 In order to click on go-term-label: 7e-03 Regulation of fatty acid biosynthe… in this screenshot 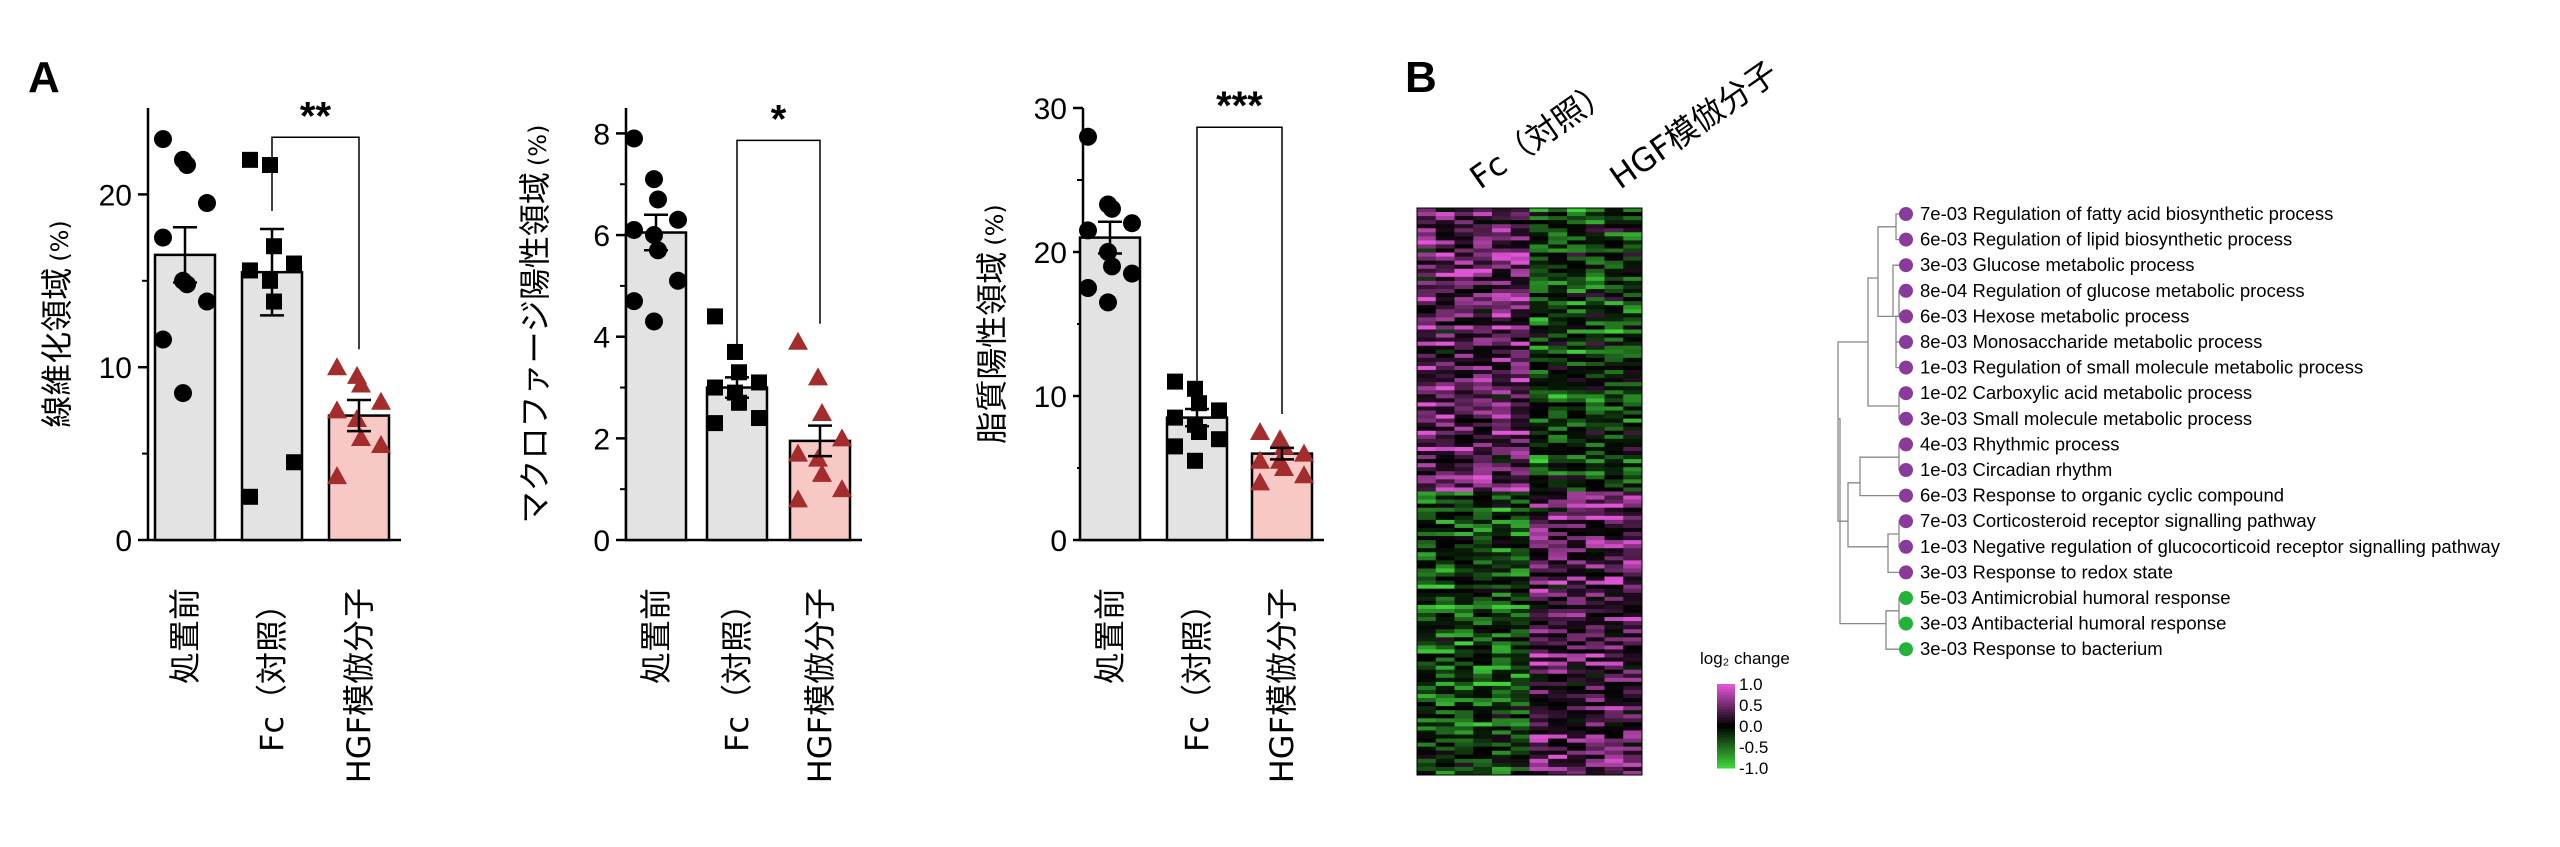, I will do `click(2126, 213)`.